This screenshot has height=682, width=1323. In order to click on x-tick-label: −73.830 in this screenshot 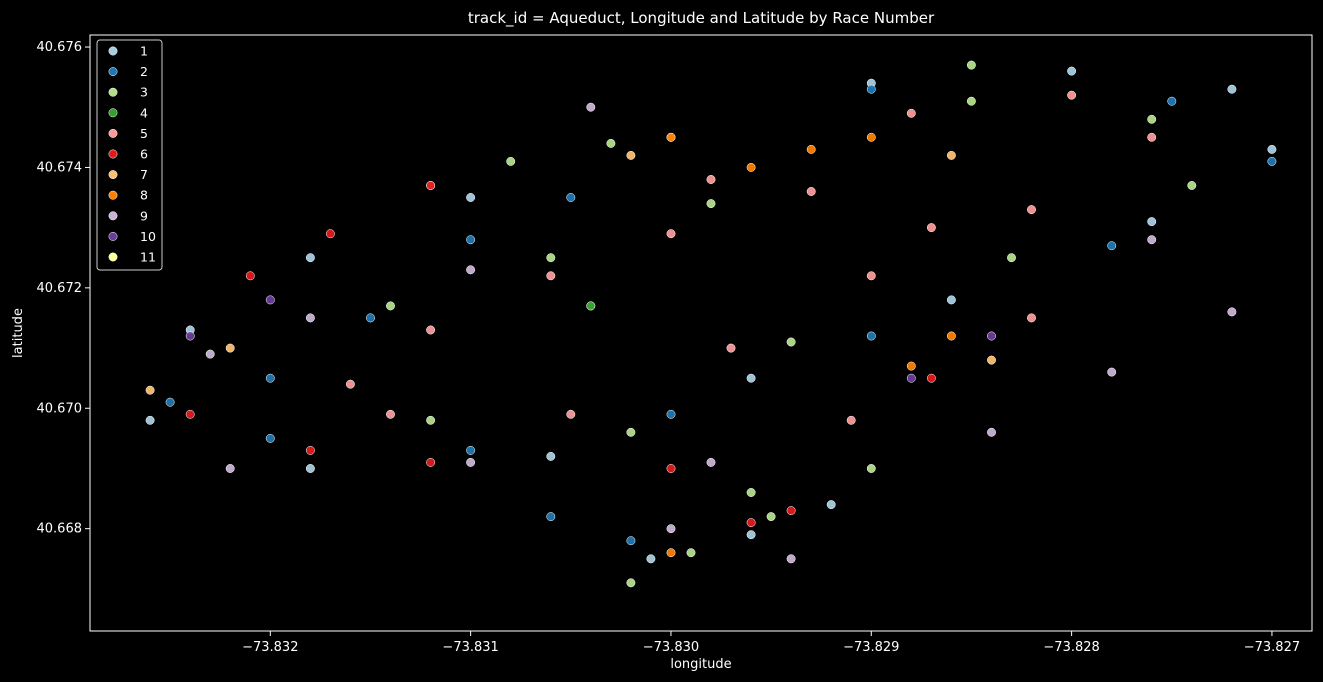, I will do `click(671, 647)`.